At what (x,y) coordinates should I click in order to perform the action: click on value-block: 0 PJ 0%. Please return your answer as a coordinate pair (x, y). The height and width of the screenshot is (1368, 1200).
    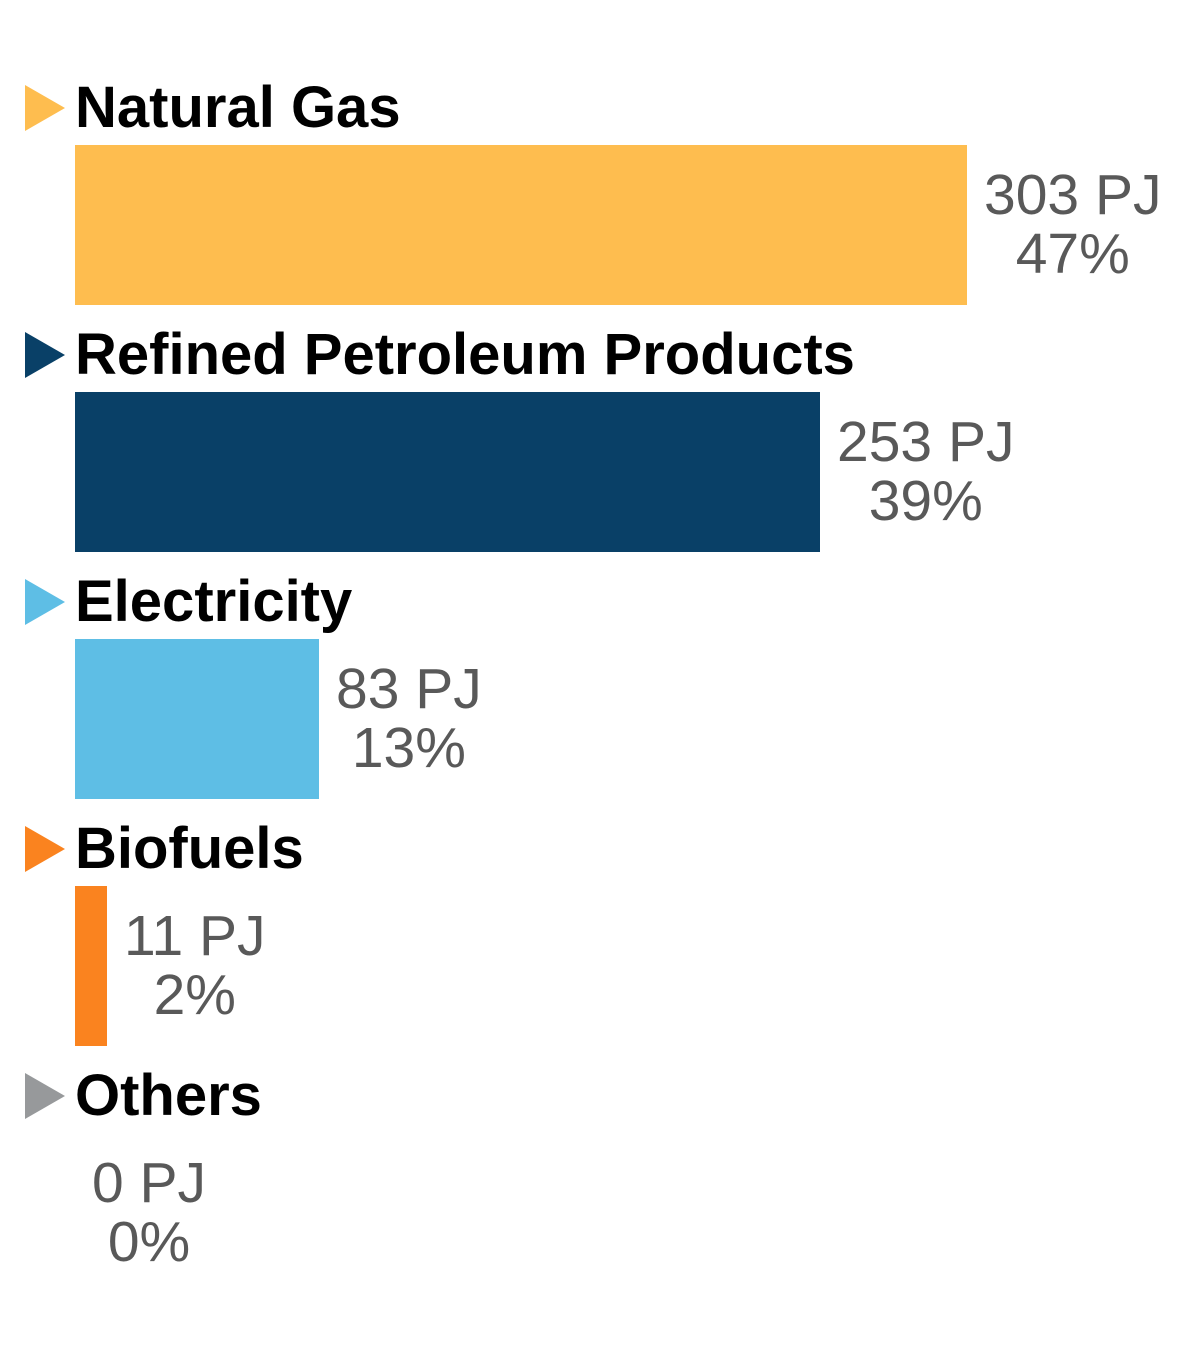
    Looking at the image, I should click on (149, 1213).